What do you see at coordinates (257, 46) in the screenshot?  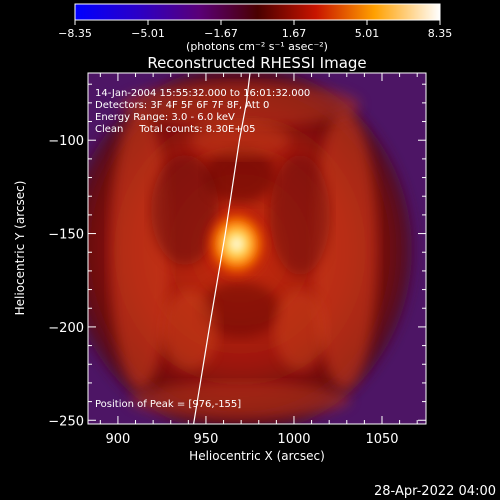 I see `colorbar-label: (photons cm⁻² s⁻¹ asec⁻²)` at bounding box center [257, 46].